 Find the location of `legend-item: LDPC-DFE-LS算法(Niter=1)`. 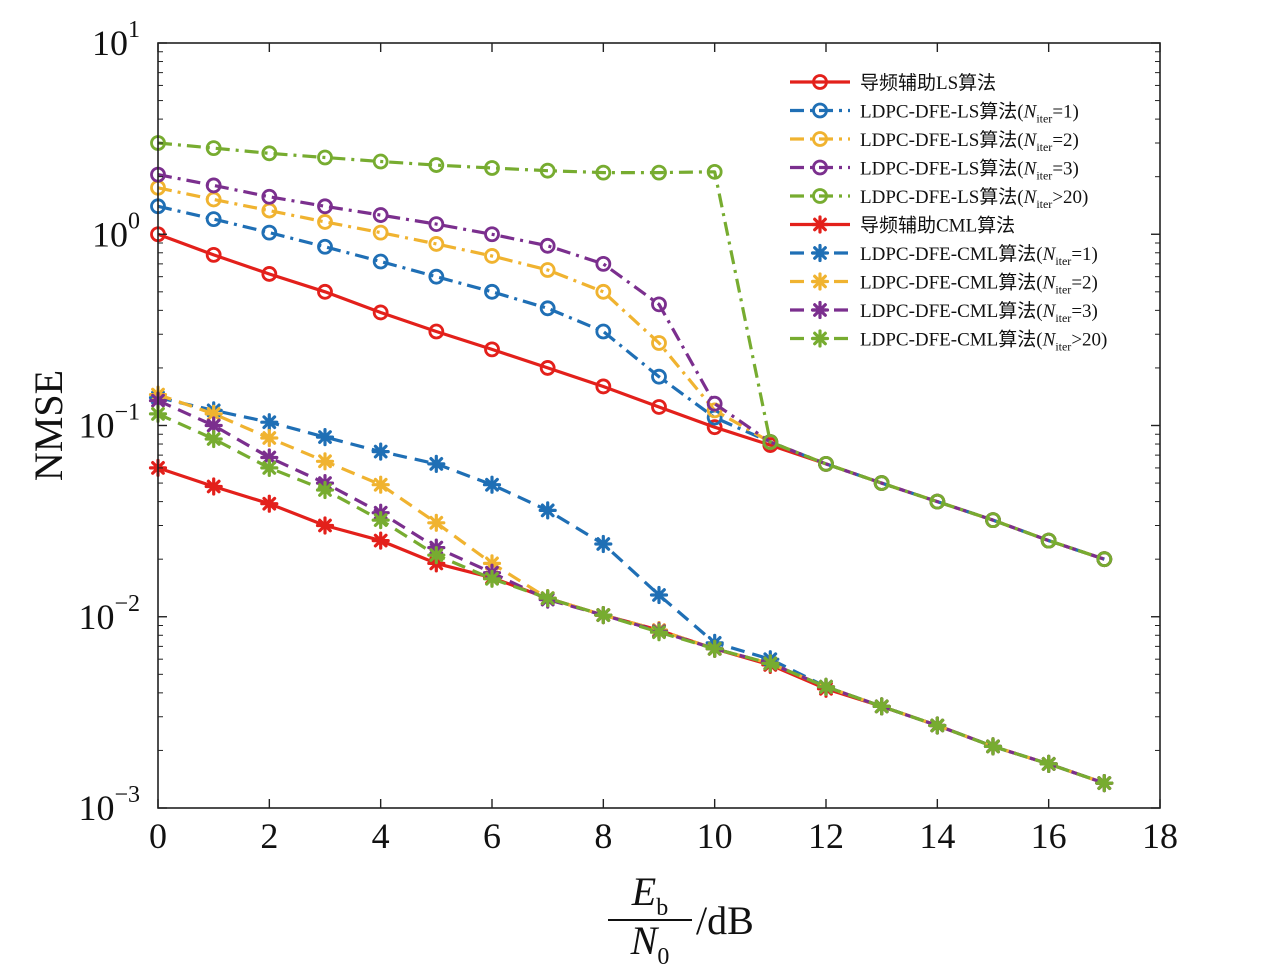

legend-item: LDPC-DFE-LS算法(Niter=1) is located at coordinates (934, 113).